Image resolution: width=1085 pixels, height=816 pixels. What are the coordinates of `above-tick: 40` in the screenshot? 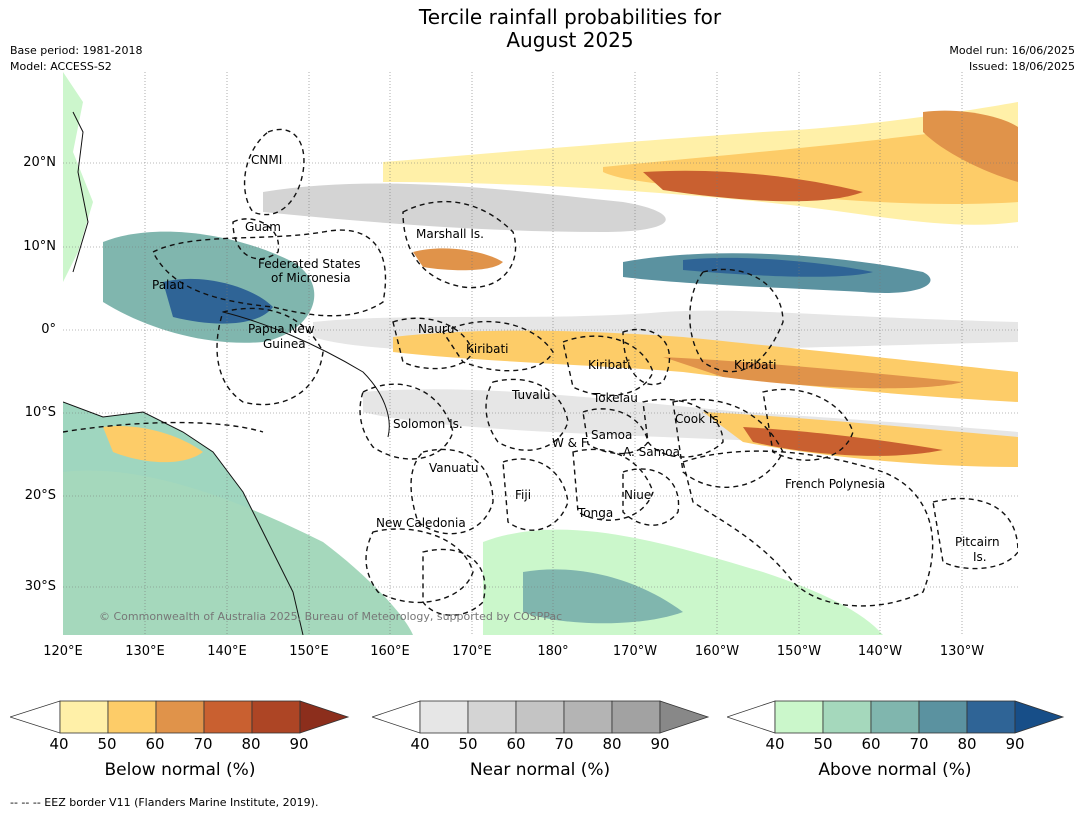 It's located at (775, 744).